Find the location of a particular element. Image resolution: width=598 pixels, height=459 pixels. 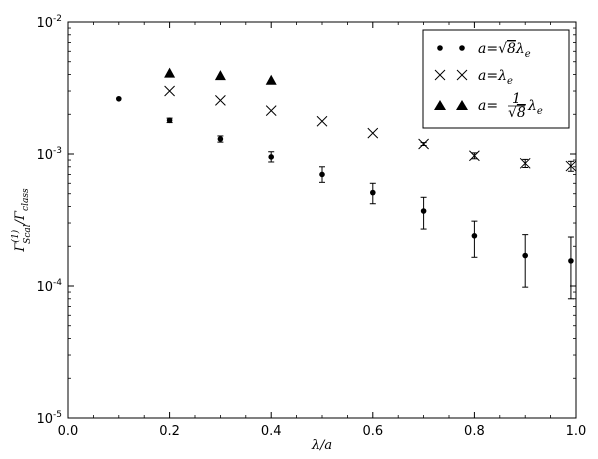

y-tick-label: 10⁻² is located at coordinates (49, 22).